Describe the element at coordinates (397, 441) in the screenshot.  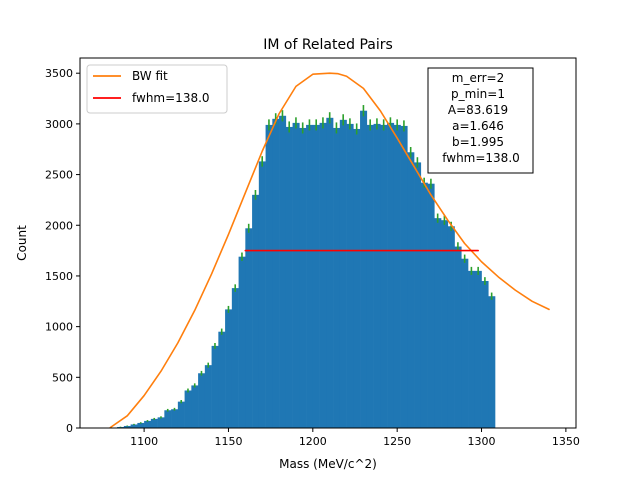
I see `x-tick-label: 1250` at that location.